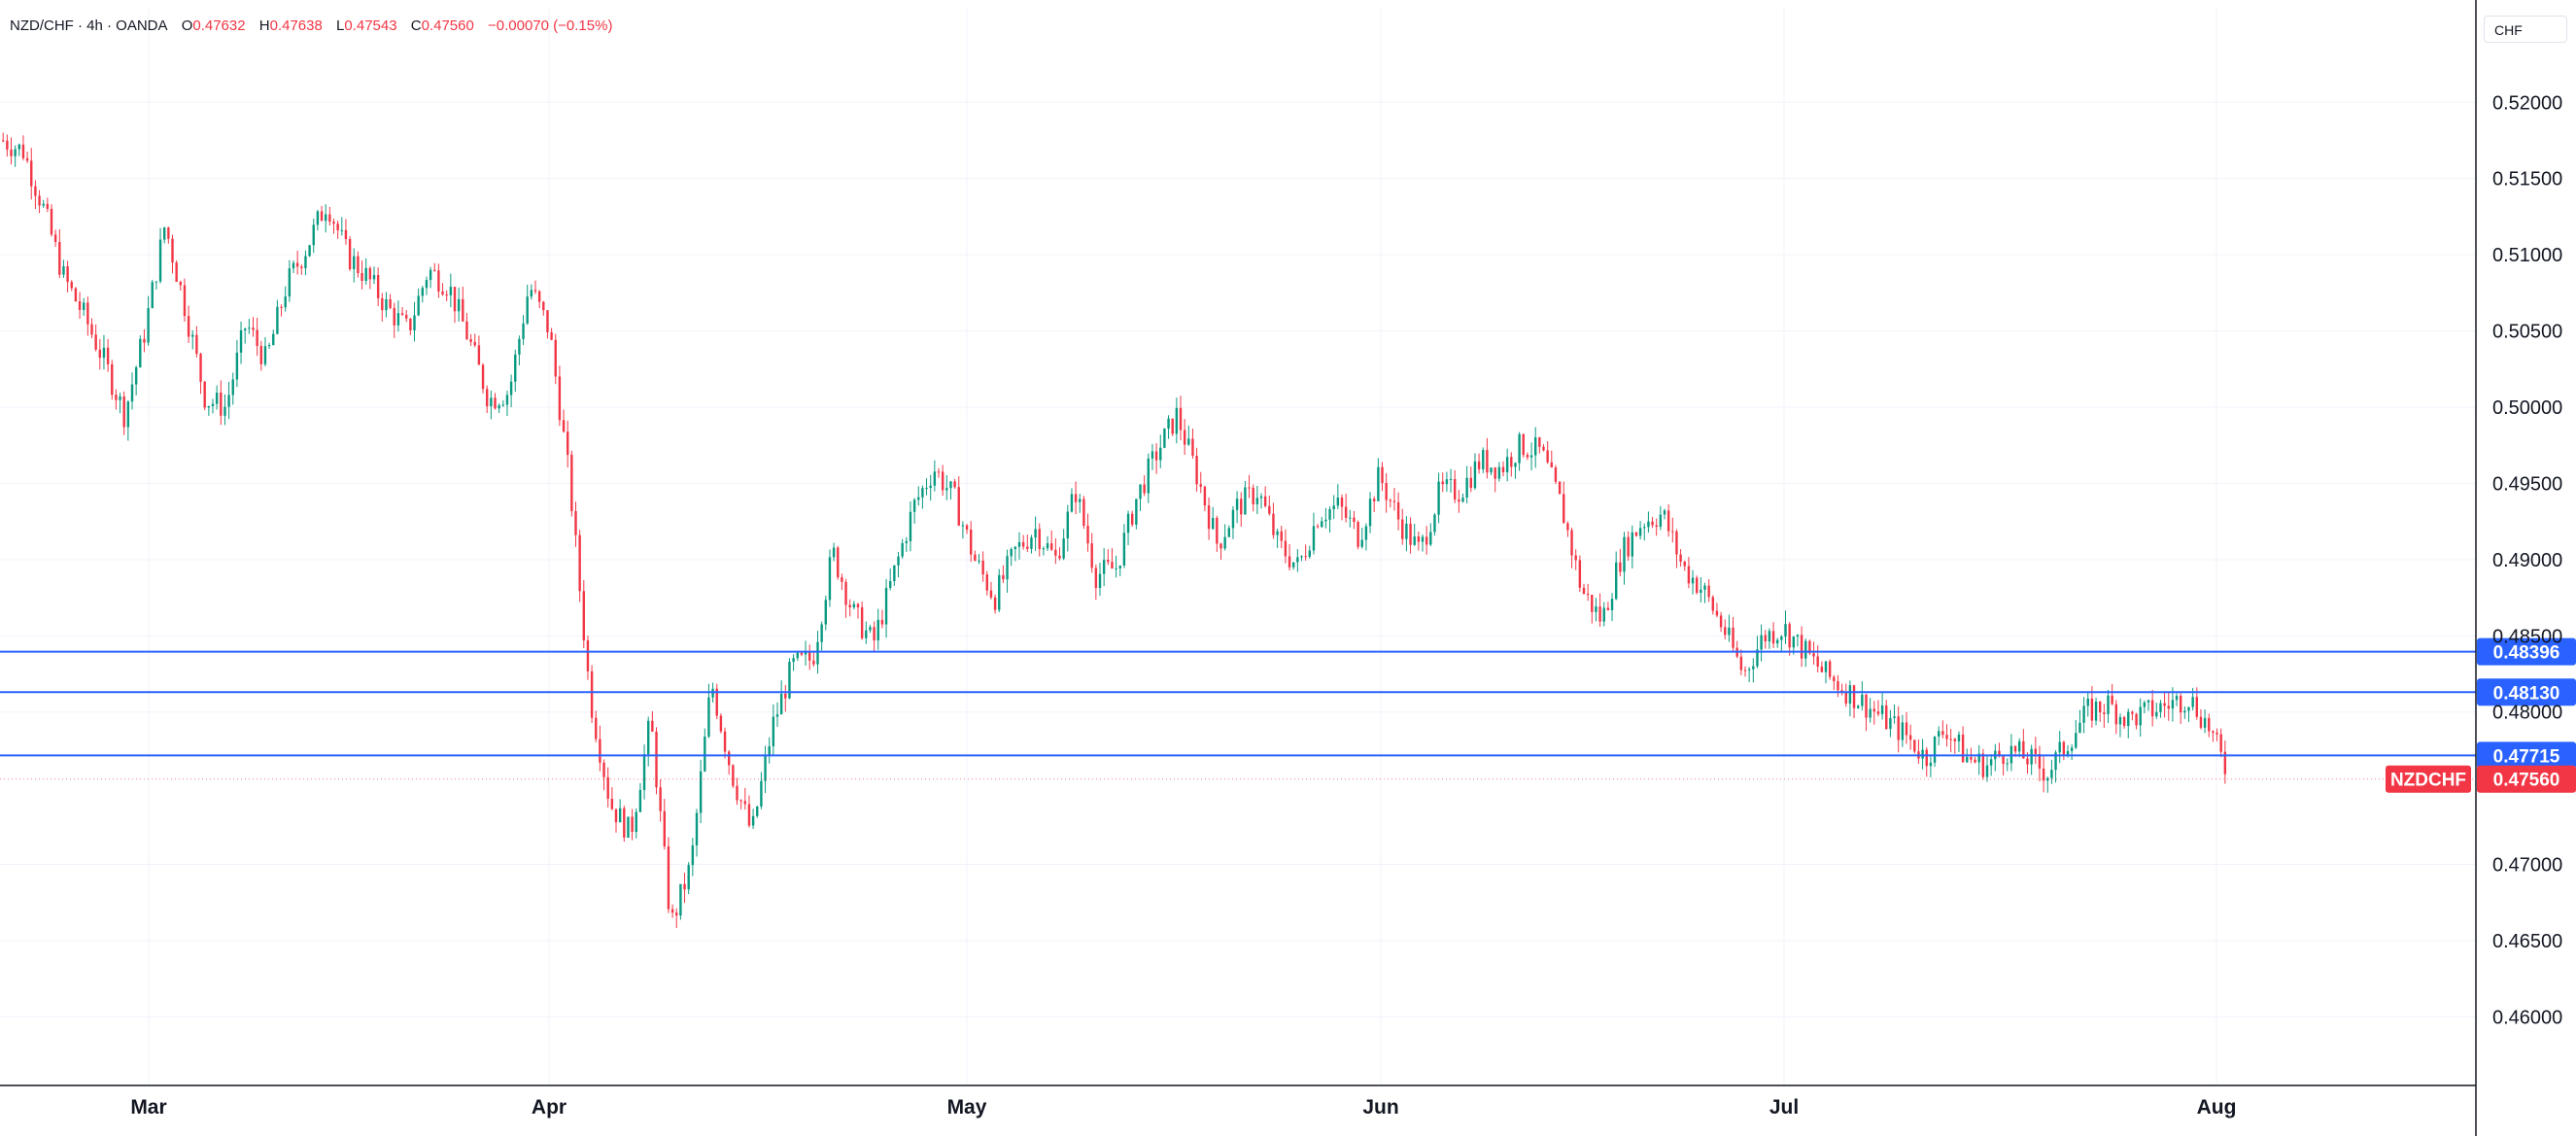 The image size is (2576, 1136). What do you see at coordinates (2527, 714) in the screenshot?
I see `price-axis-tick: 0.48000` at bounding box center [2527, 714].